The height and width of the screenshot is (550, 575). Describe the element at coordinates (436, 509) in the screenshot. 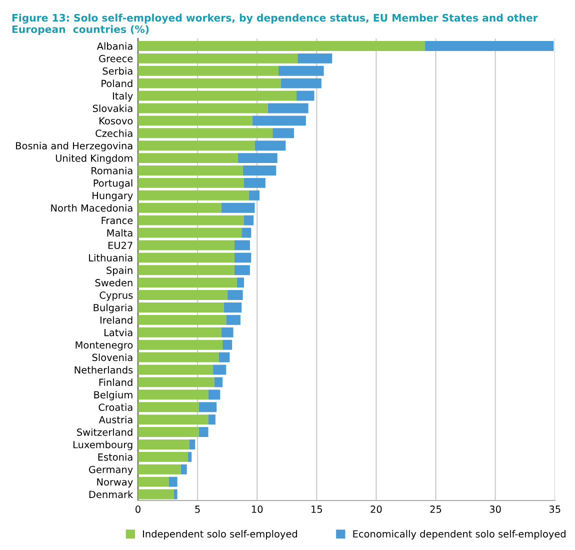

I see `x-tick-label: 25` at that location.